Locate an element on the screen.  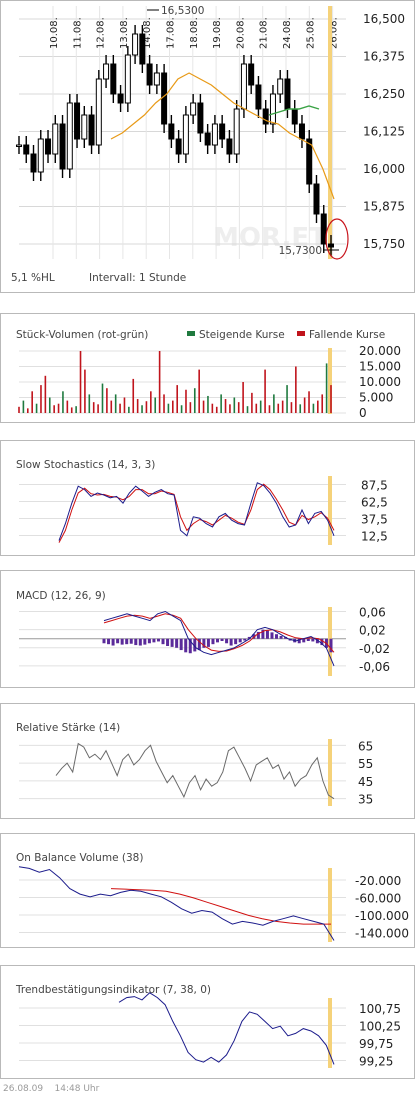
trend-ytick-0: 100,75 is located at coordinates (380, 1009).